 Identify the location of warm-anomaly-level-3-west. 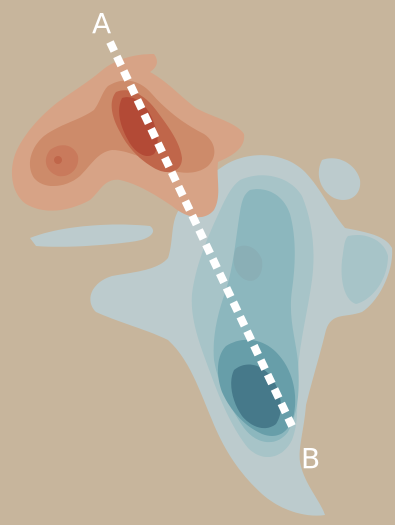
(62, 161).